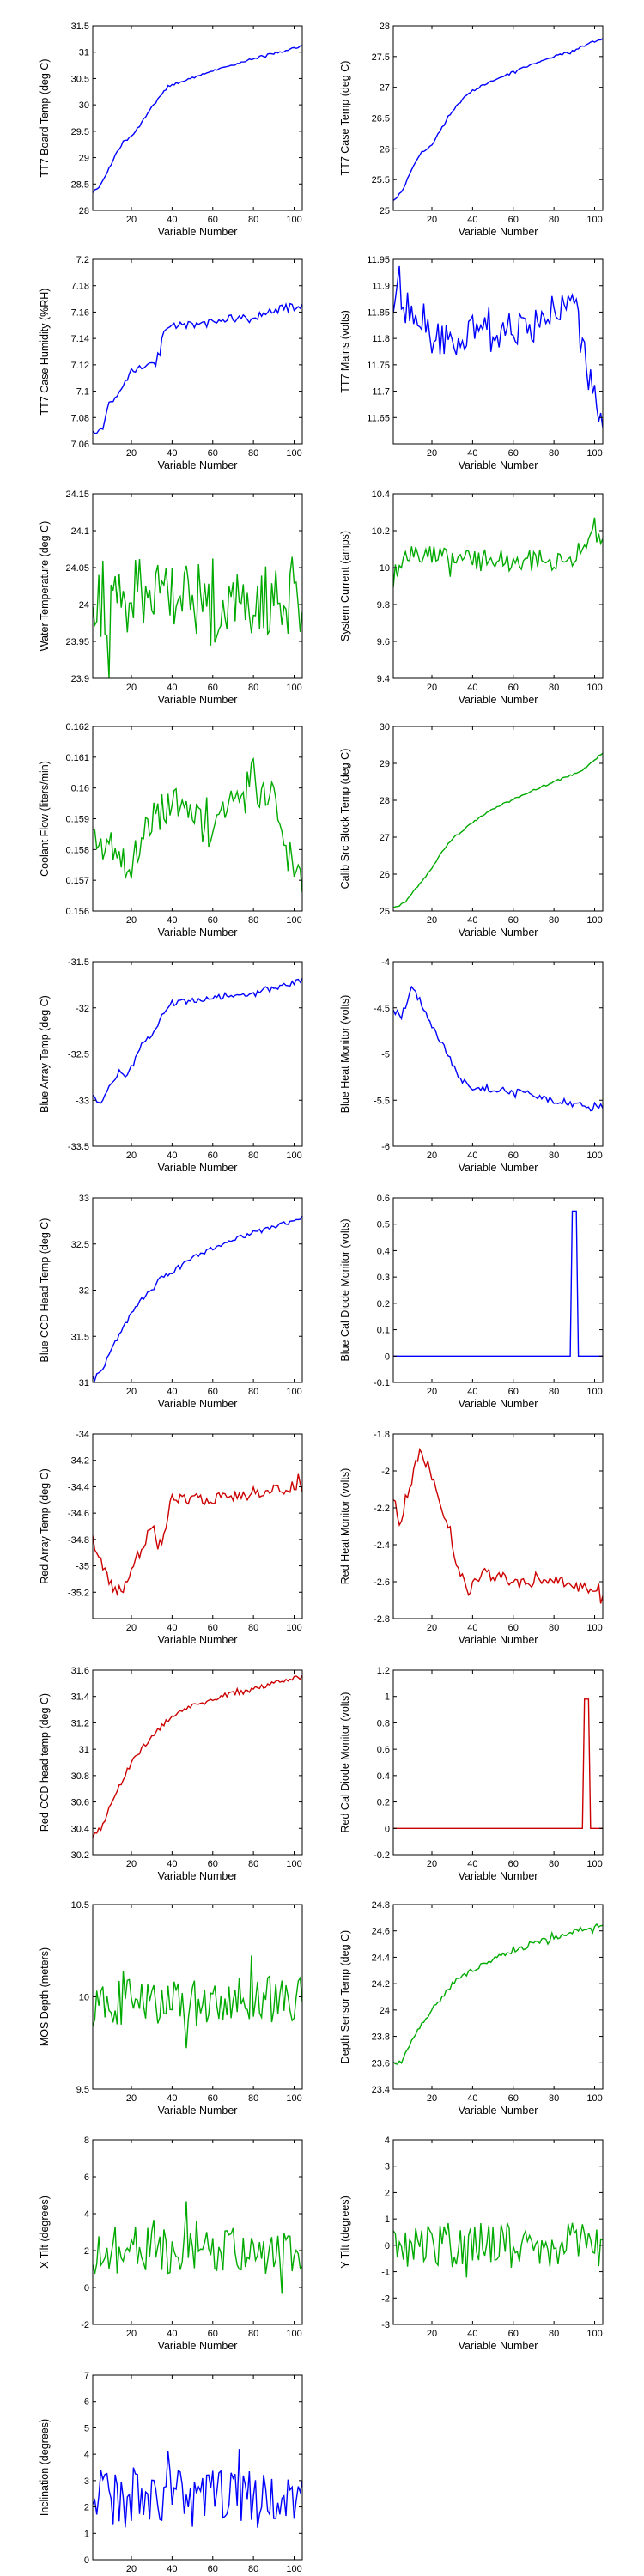 This screenshot has width=644, height=2576. Describe the element at coordinates (381, 339) in the screenshot. I see `y-tick-label: 11.8` at that location.